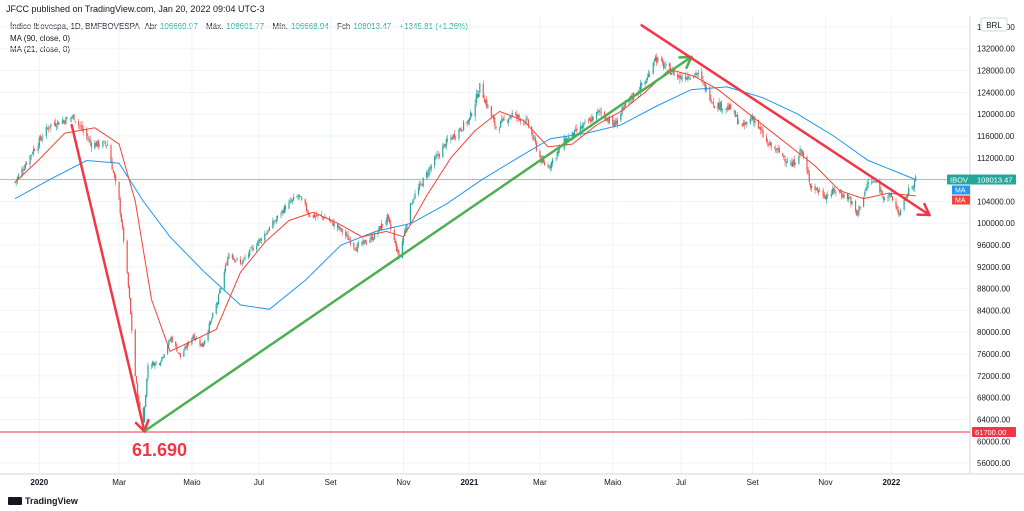  What do you see at coordinates (40, 49) in the screenshot?
I see `legend-ma21: MA (21, close, 0)` at bounding box center [40, 49].